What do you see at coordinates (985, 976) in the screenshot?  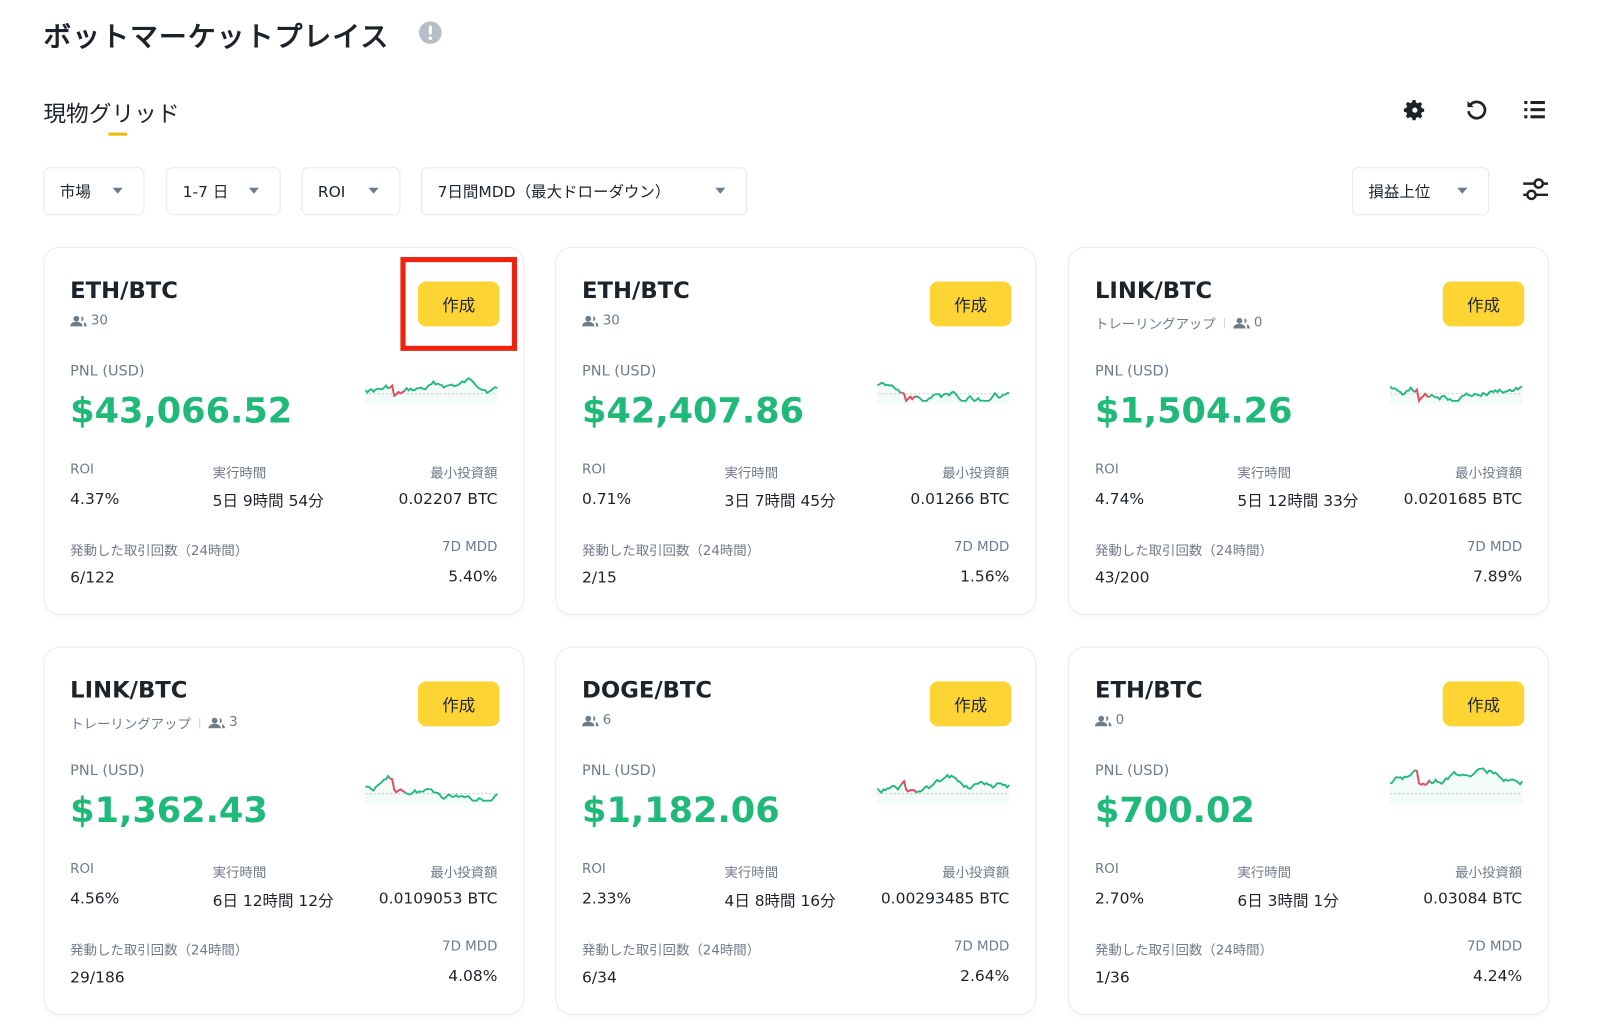 I see `mdd-value: 2.64%` at bounding box center [985, 976].